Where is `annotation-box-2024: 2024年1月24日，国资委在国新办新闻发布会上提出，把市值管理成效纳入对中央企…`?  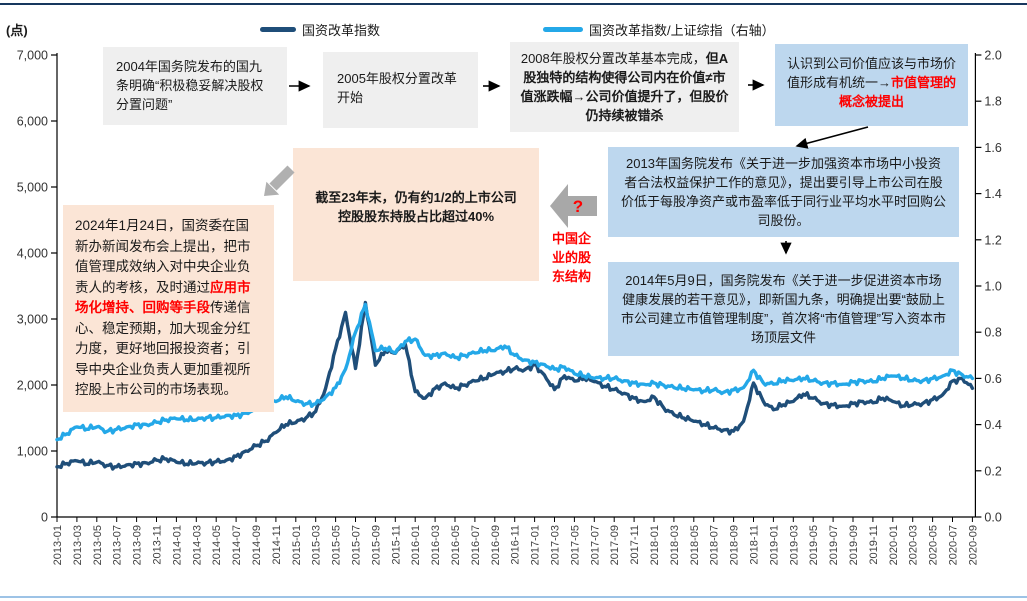 annotation-box-2024: 2024年1月24日，国资委在国新办新闻发布会上提出，把市值管理成效纳入对中央企… is located at coordinates (168, 308).